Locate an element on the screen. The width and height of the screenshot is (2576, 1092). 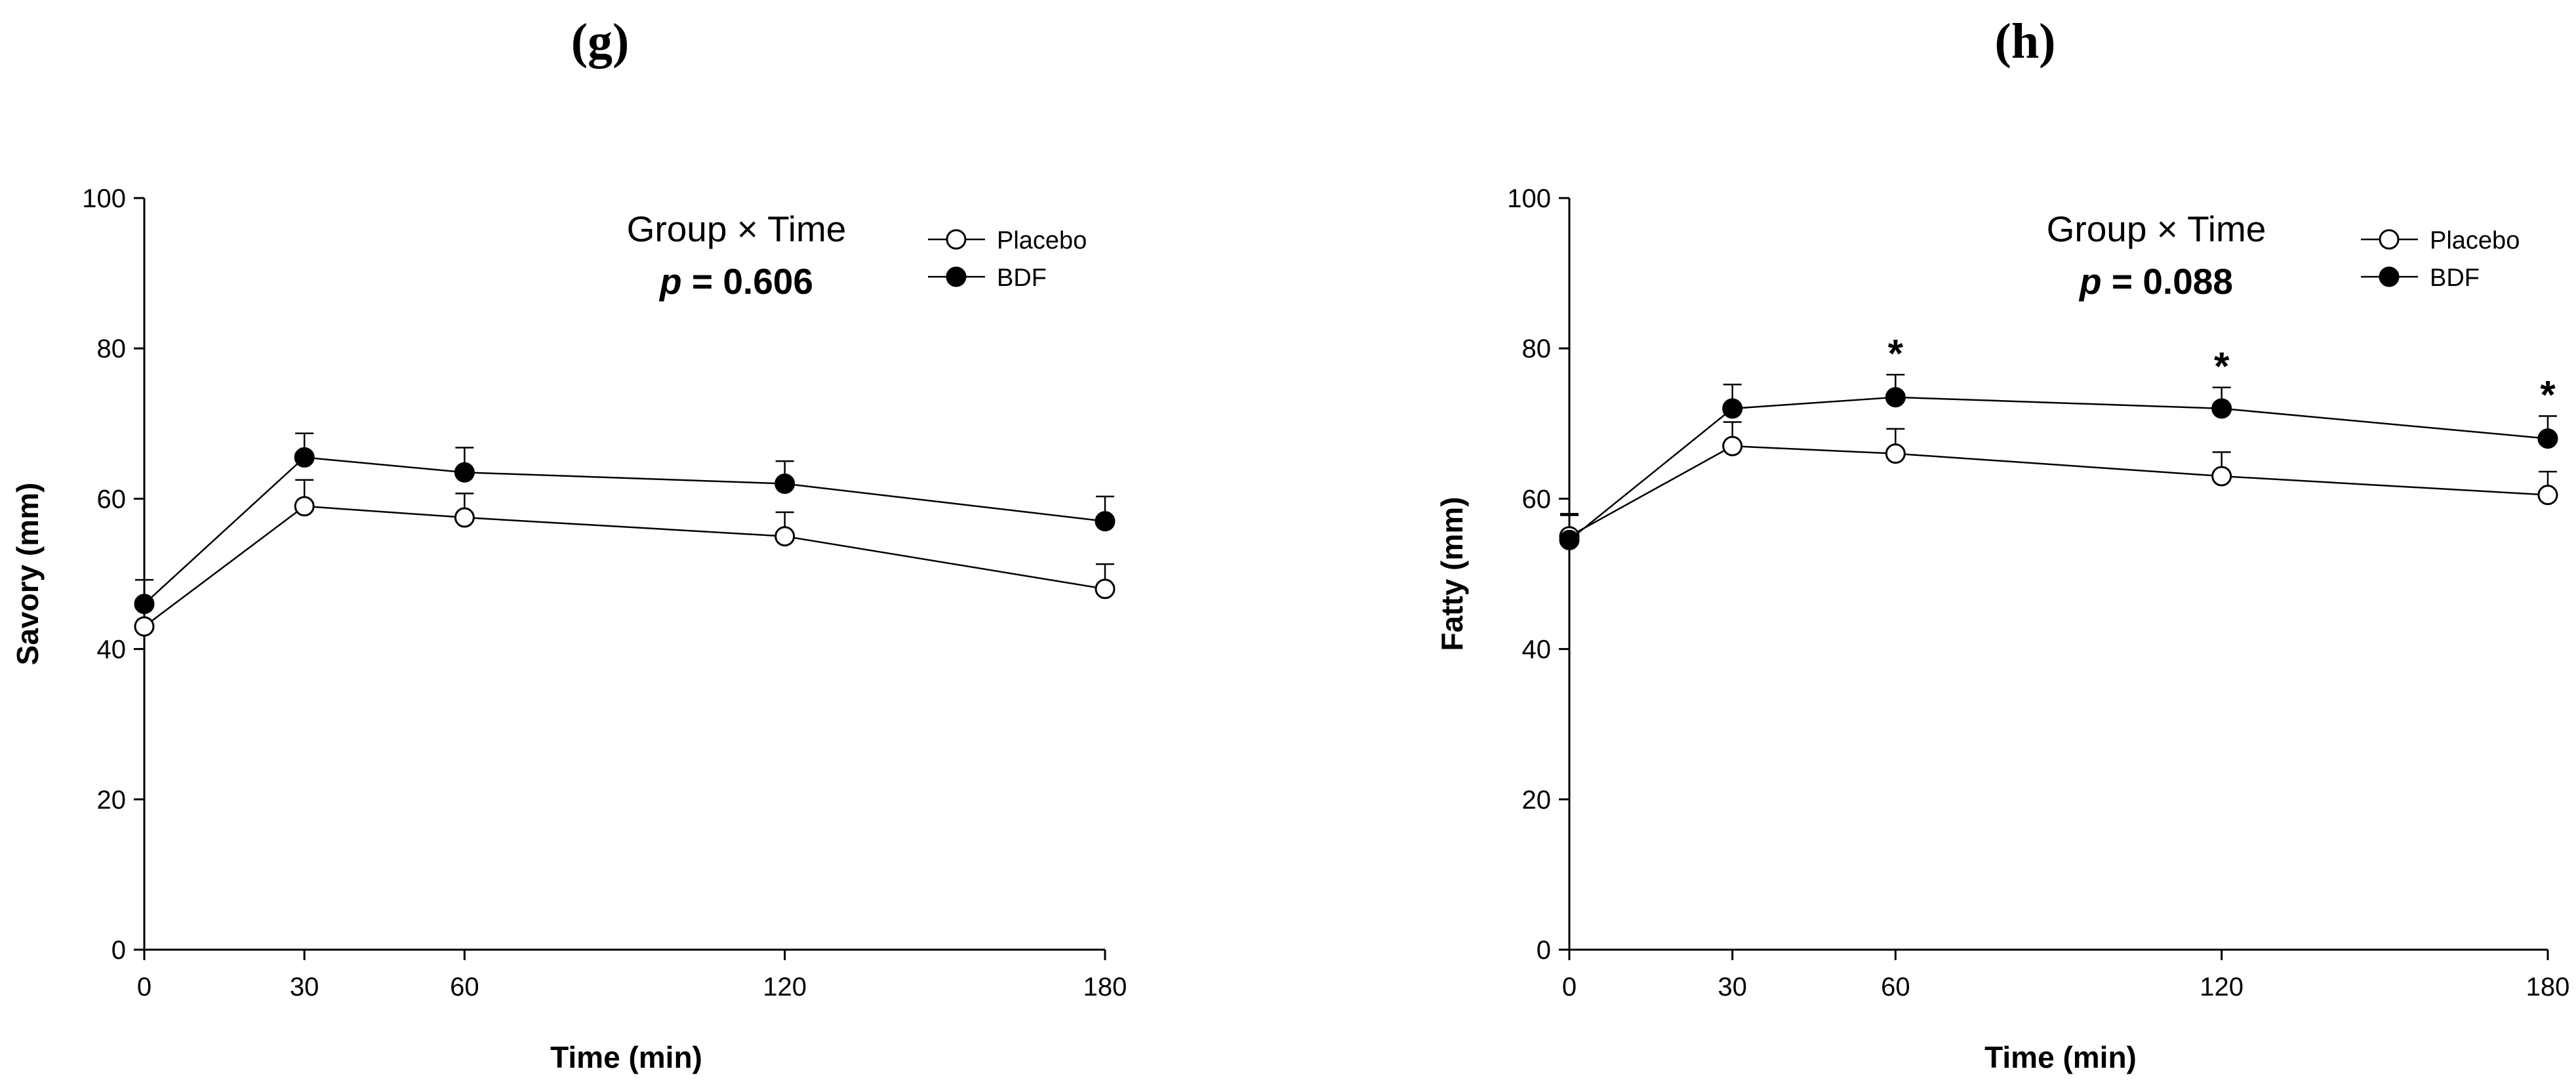
panel-label: (g) is located at coordinates (600, 41).